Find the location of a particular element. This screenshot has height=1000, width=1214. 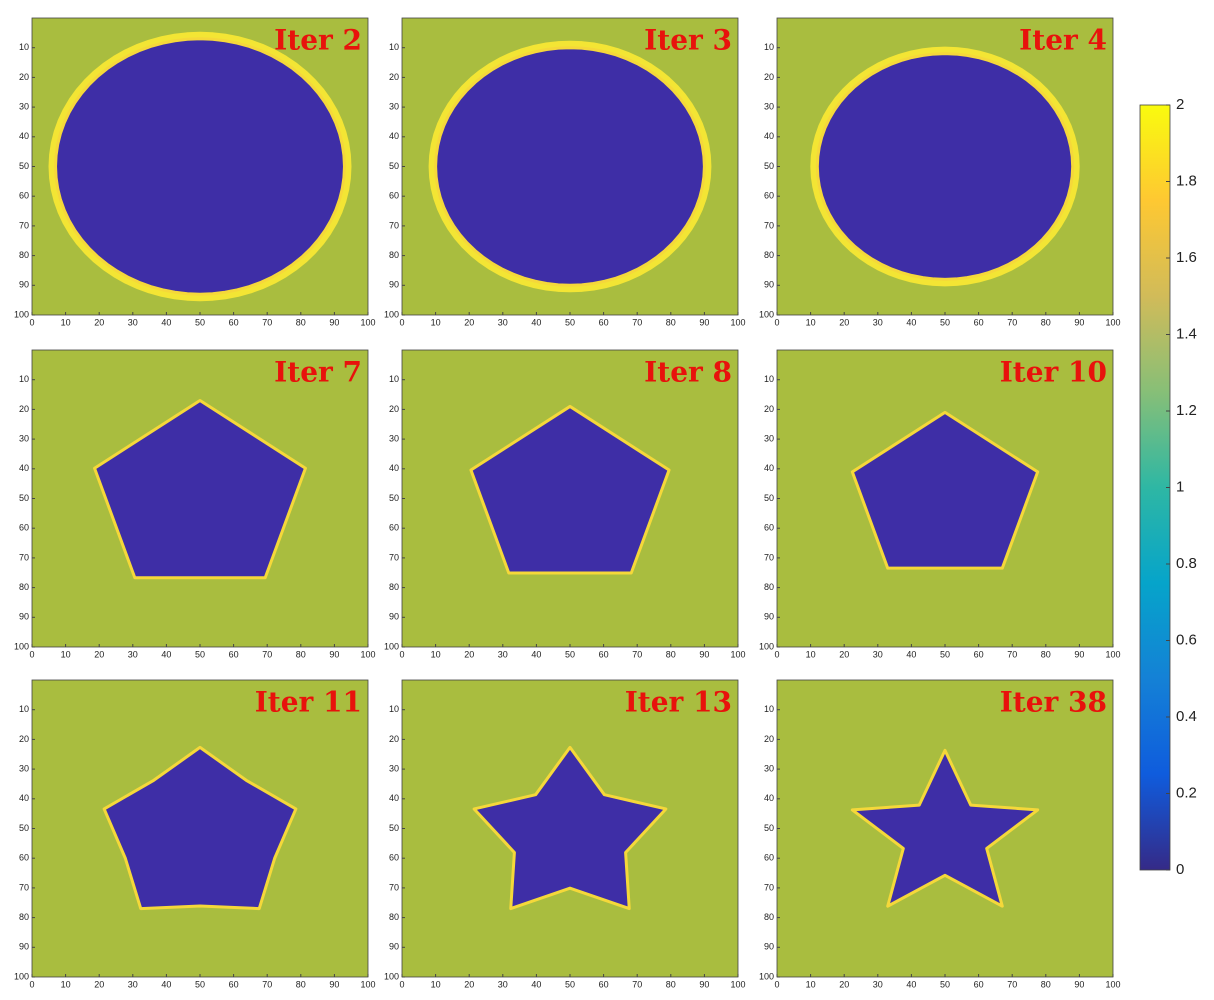

panel-title: Iter 38 is located at coordinates (1053, 702).